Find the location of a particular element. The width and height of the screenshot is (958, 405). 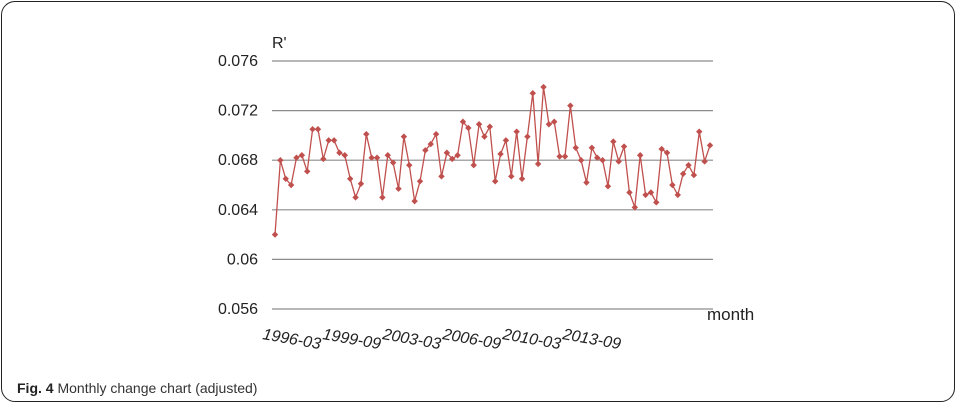

figure-caption: Fig. 4 Monthly change chart (adjusted) is located at coordinates (137, 388).